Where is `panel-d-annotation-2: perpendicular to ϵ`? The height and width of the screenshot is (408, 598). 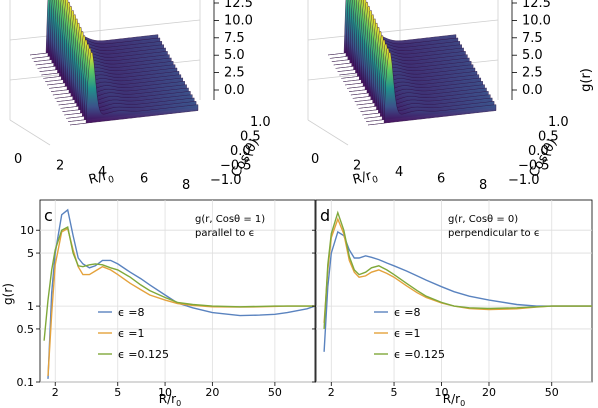 panel-d-annotation-2: perpendicular to ϵ is located at coordinates (494, 233).